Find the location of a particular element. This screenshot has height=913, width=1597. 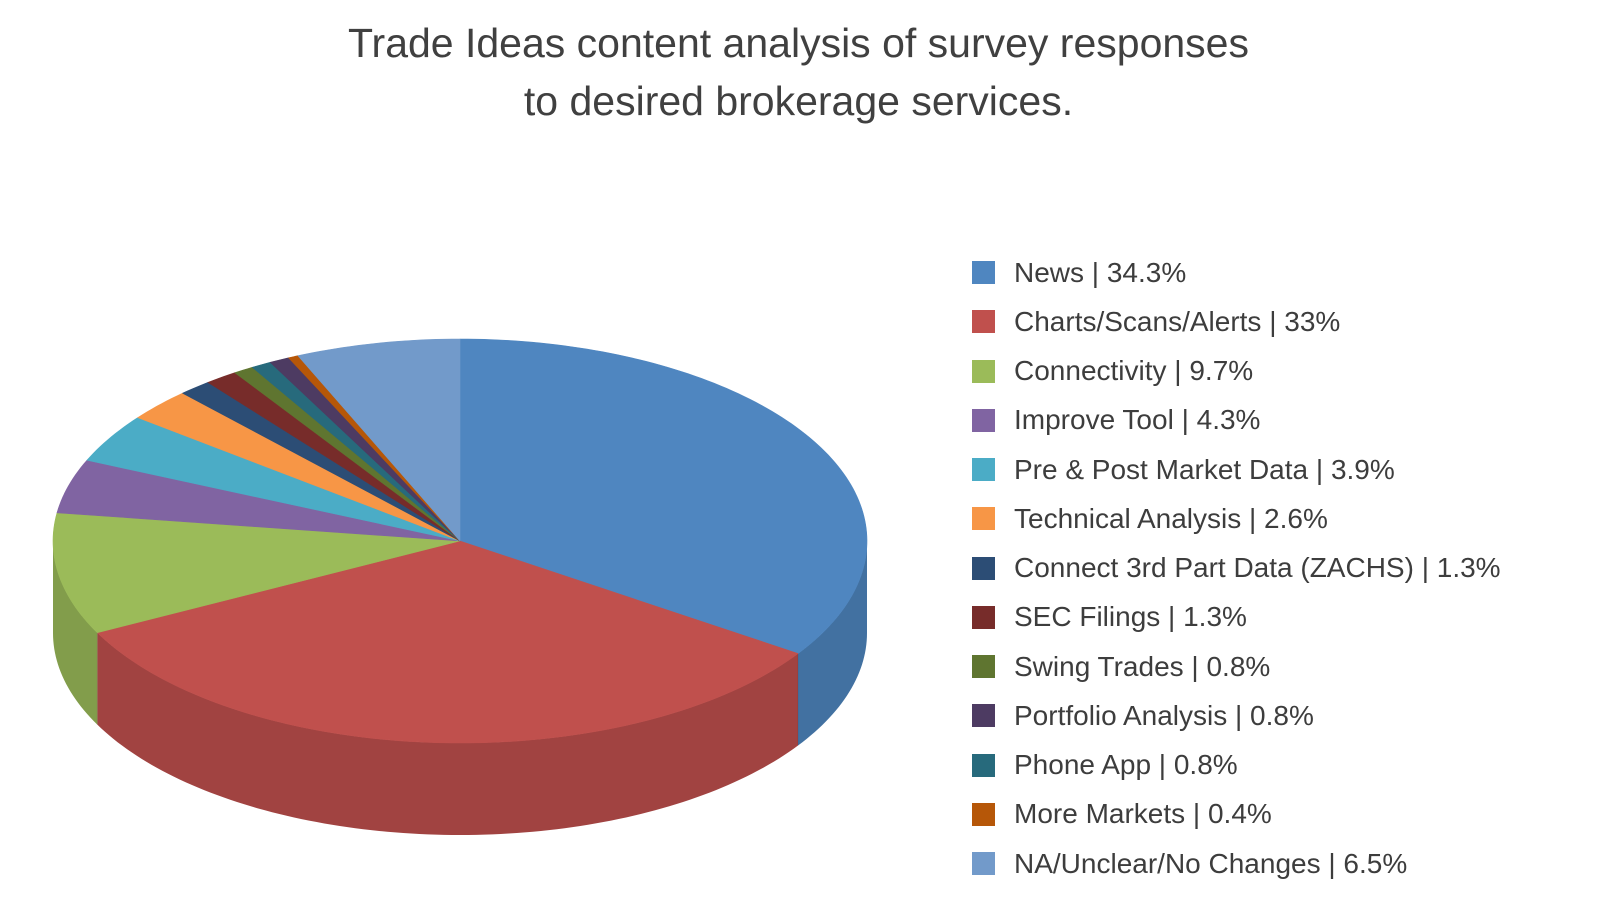

legend-item-news: News | 34.3% is located at coordinates (1277, 272).